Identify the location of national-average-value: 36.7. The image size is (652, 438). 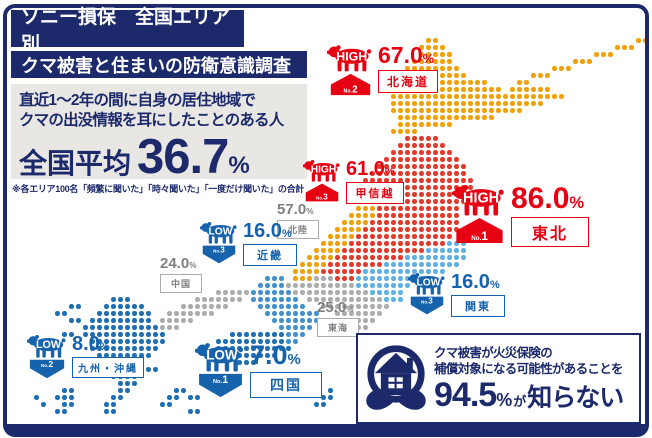
(183, 156).